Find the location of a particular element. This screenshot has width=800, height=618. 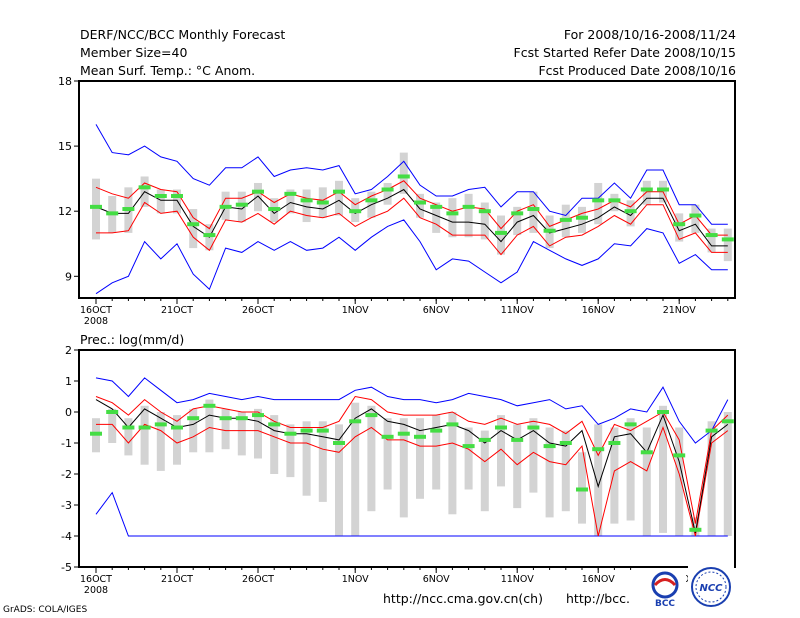

x-tick-label: 21NOV is located at coordinates (680, 310).